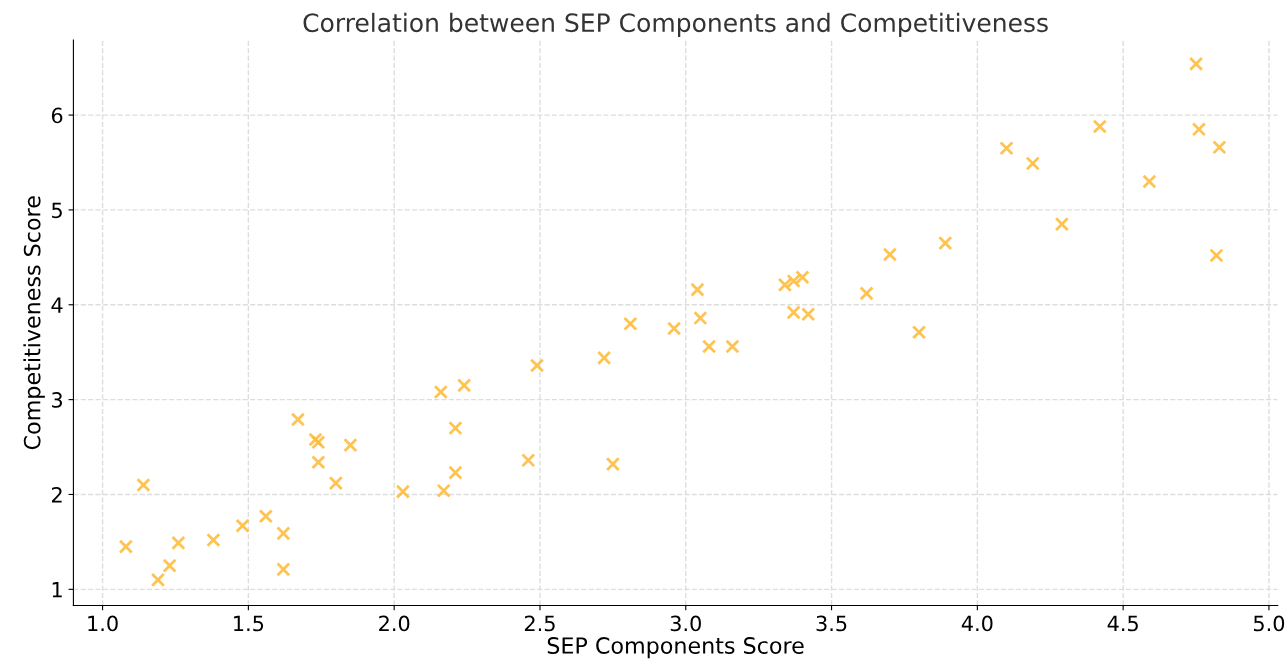 This screenshot has height=669, width=1288. I want to click on y-tick-label: 5, so click(57, 210).